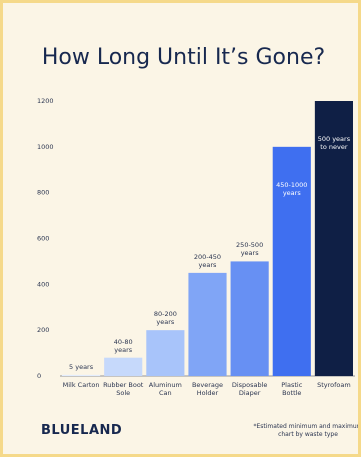 Image resolution: width=361 pixels, height=457 pixels. Describe the element at coordinates (183, 57) in the screenshot. I see `chart-title: How Long Until It’s Gone?` at that location.